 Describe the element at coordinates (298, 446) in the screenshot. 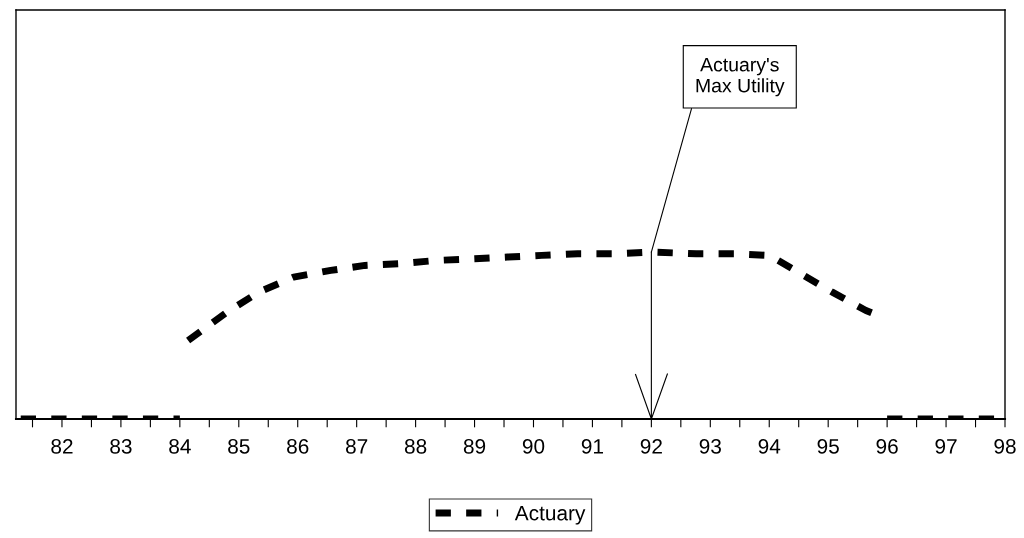

I see `x-tick-label: 86` at that location.